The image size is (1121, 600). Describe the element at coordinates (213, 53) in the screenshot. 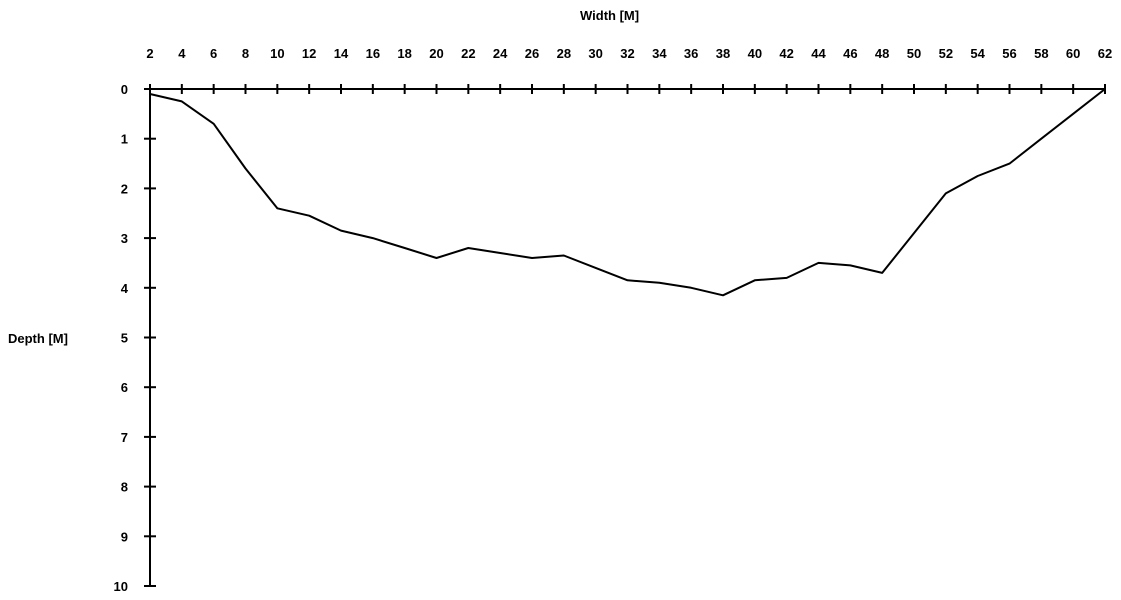

I see `x-tick-label-6: 6` at that location.